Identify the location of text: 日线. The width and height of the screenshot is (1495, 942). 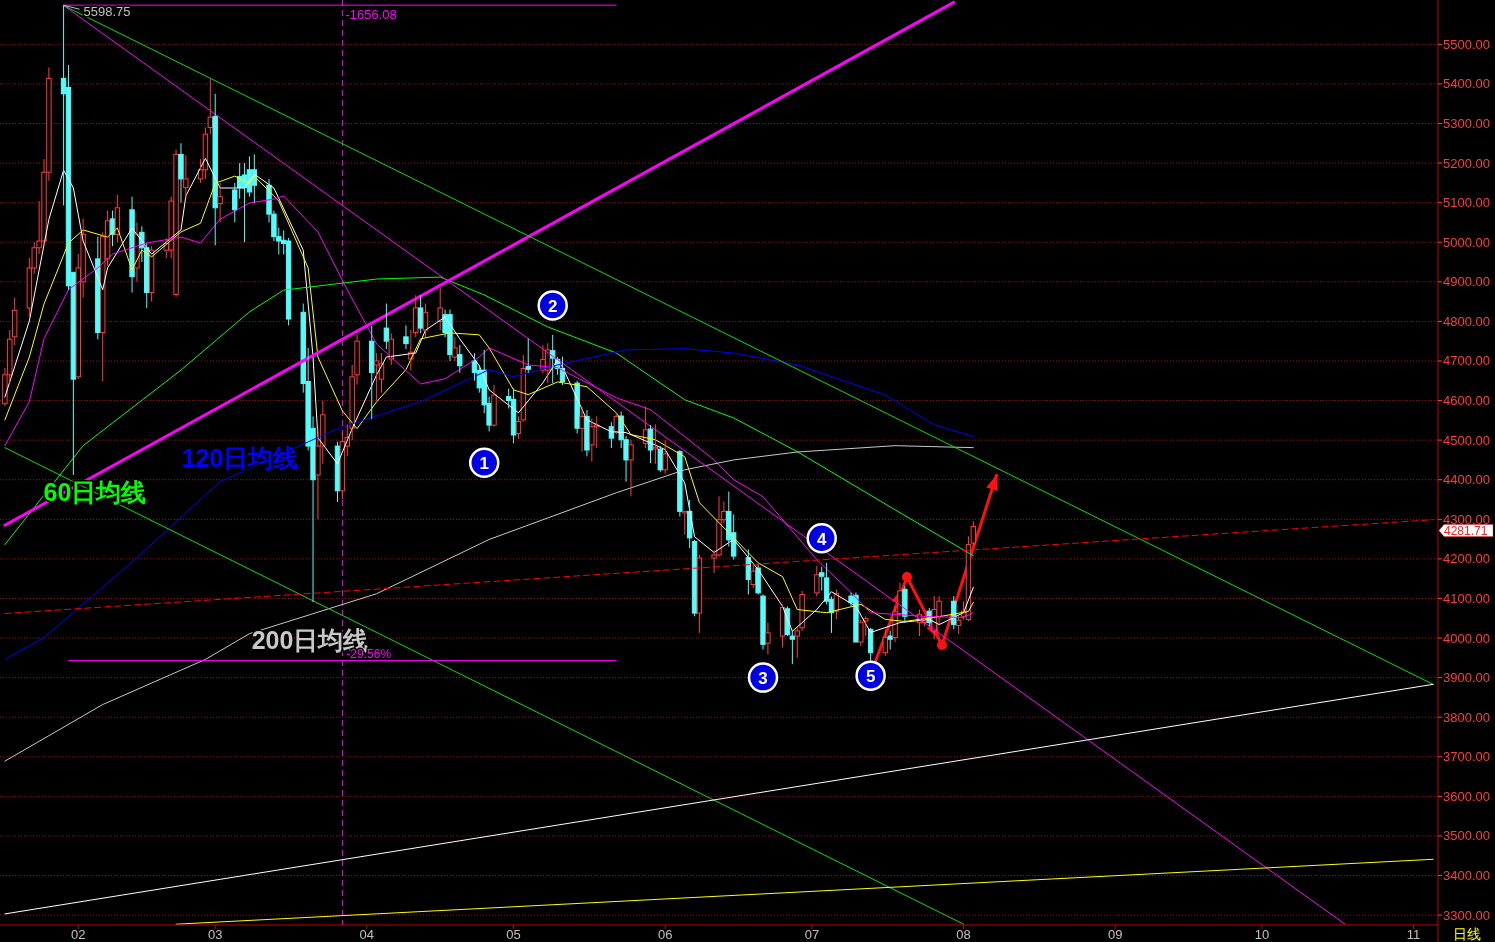
(1466, 934).